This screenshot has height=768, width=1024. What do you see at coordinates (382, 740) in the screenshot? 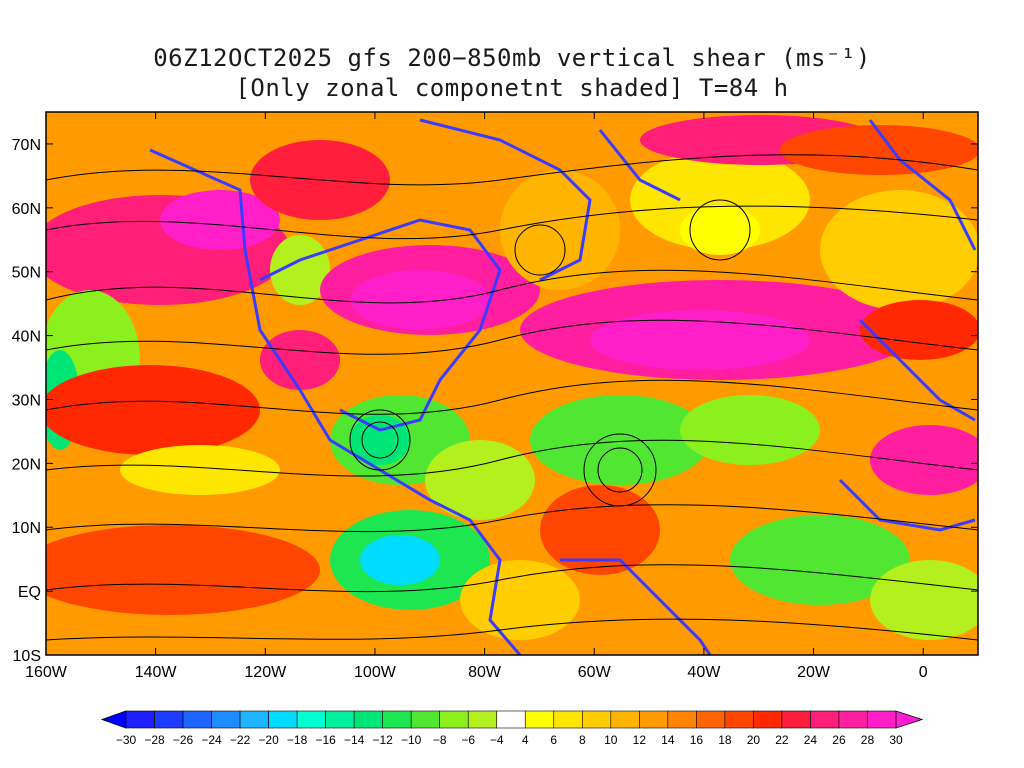
I see `colorbar-label: −12` at bounding box center [382, 740].